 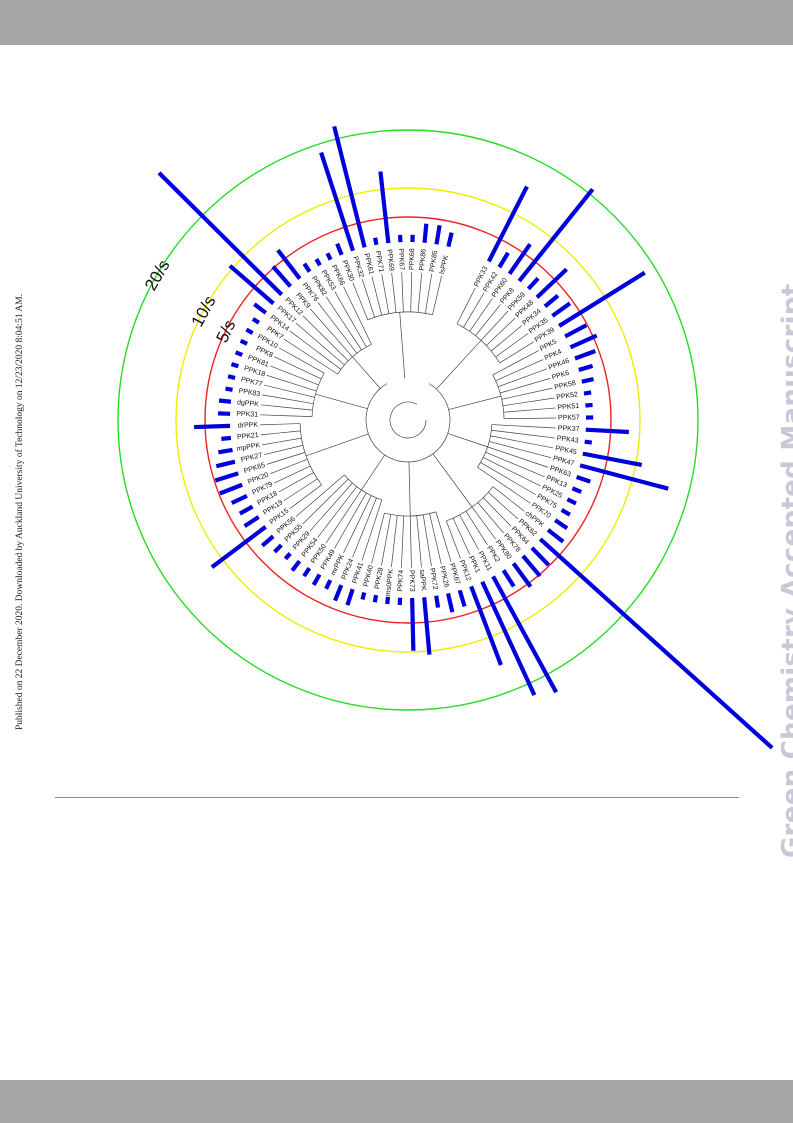 I want to click on leaf-label: drPPK, so click(x=248, y=426).